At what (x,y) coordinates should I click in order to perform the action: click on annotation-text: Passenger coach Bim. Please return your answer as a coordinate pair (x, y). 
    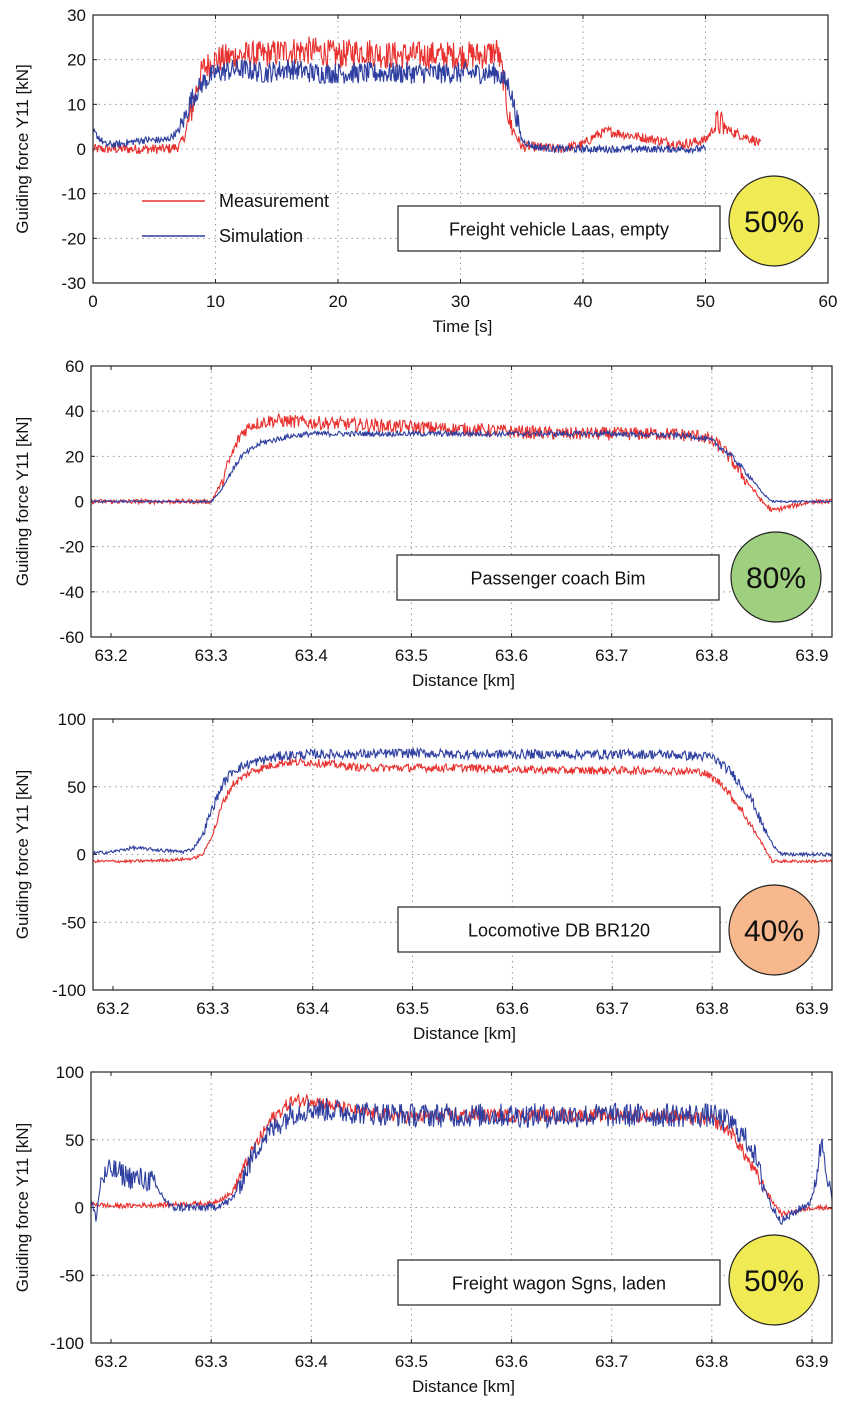
    Looking at the image, I should click on (557, 579).